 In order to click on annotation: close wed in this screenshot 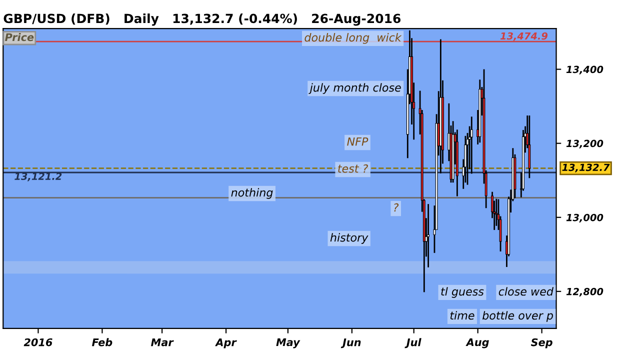, I will do `click(526, 291)`.